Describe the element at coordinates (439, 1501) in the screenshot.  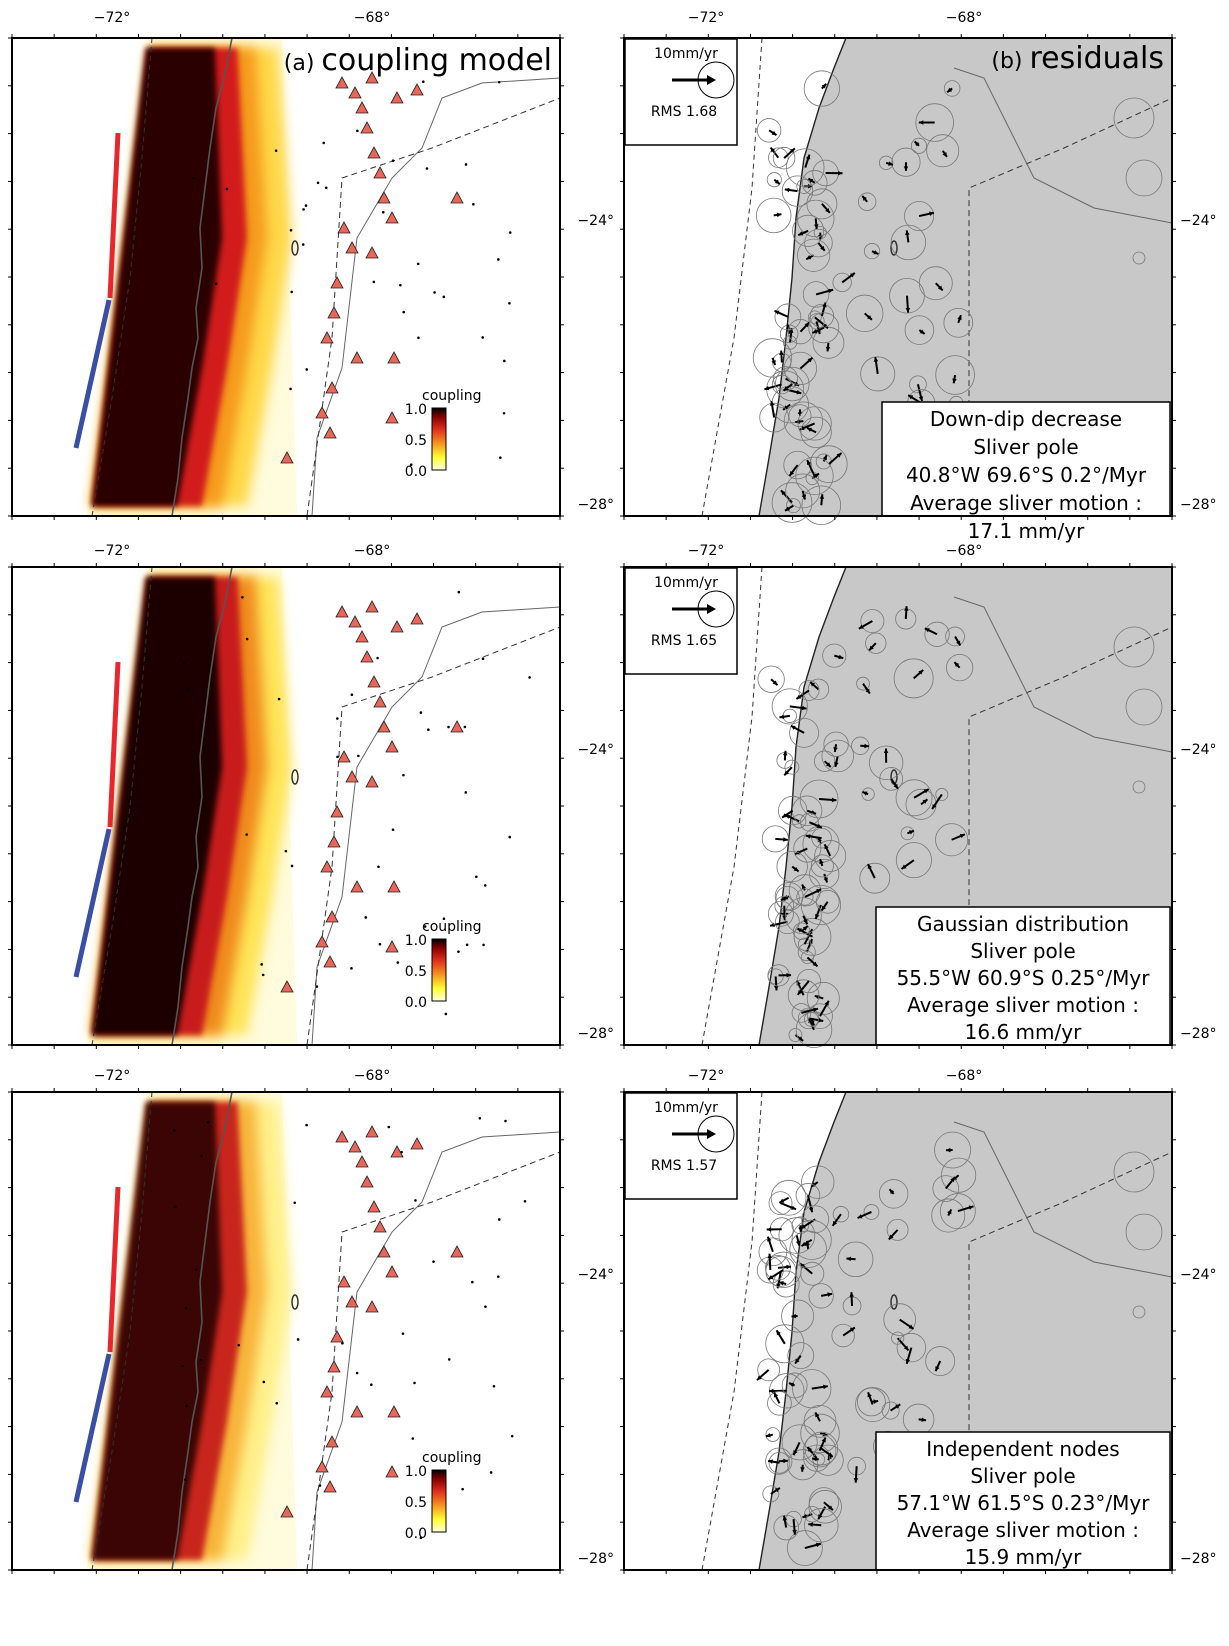
I see `colorbar-ramp` at that location.